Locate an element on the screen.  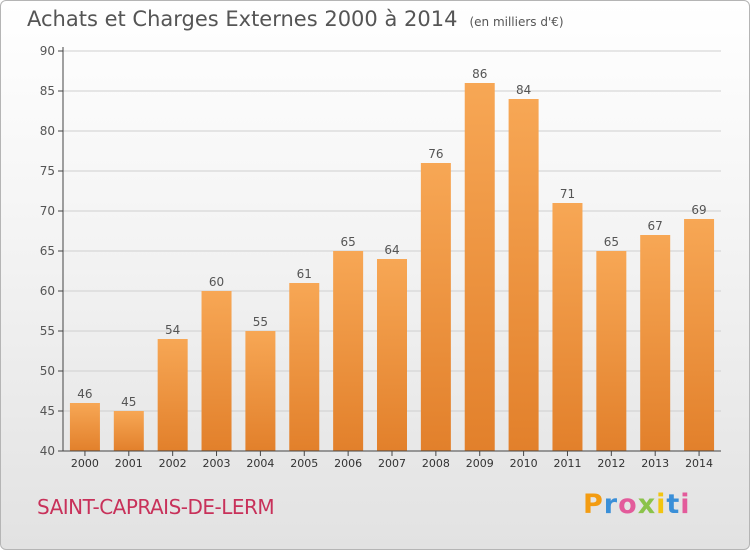
y-tick-label: 80 is located at coordinates (47, 131).